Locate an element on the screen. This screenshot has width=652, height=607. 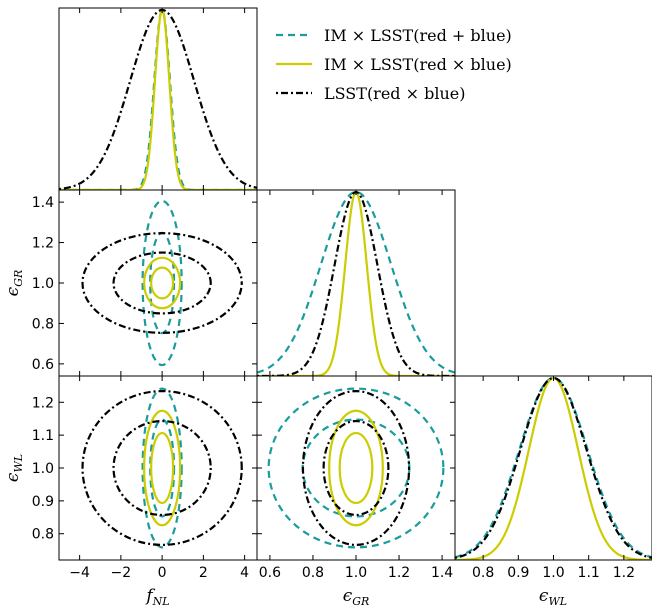
x-tick-label: −2 is located at coordinates (121, 573).